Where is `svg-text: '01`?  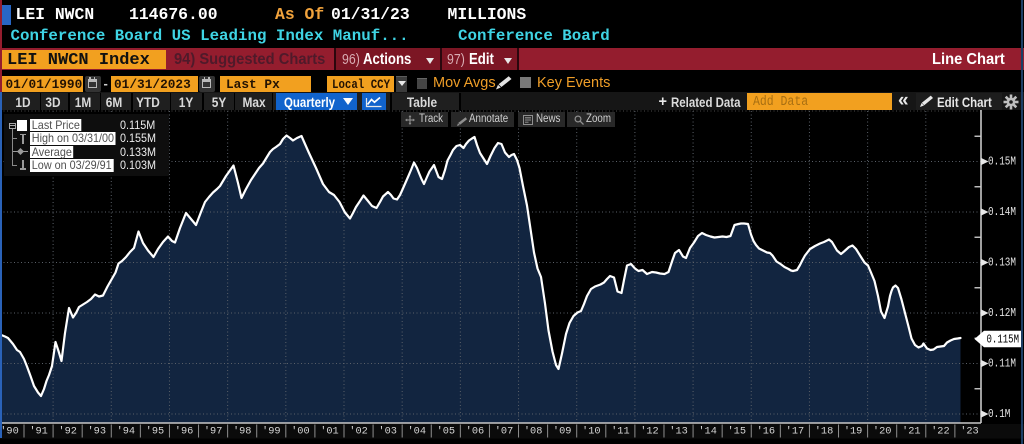 svg-text: '01 is located at coordinates (329, 432).